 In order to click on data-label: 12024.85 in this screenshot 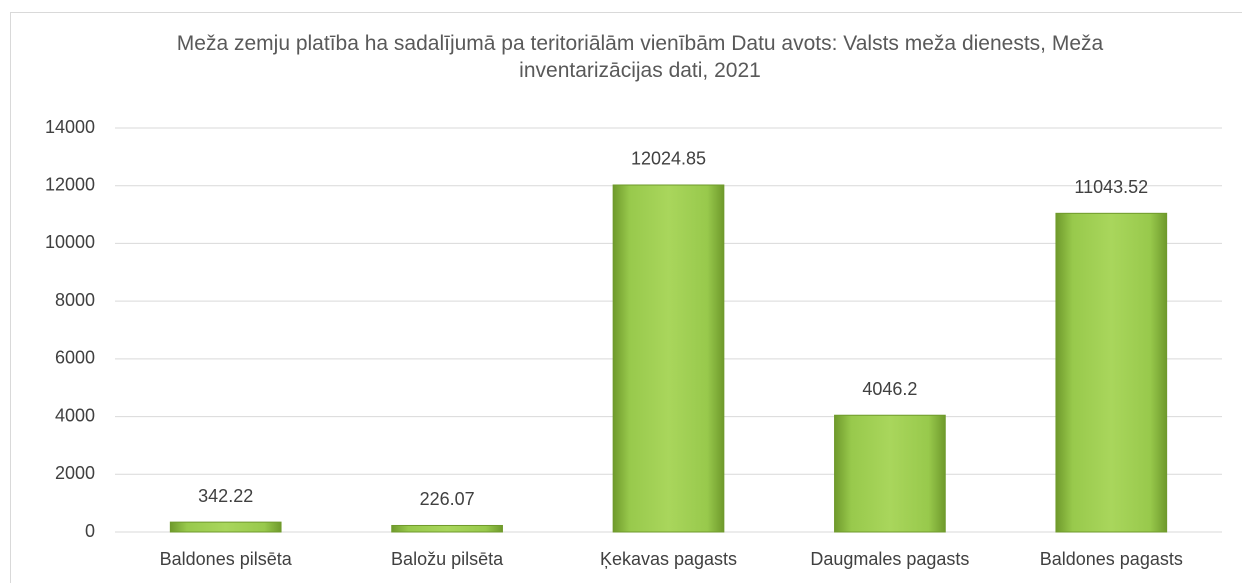, I will do `click(668, 159)`.